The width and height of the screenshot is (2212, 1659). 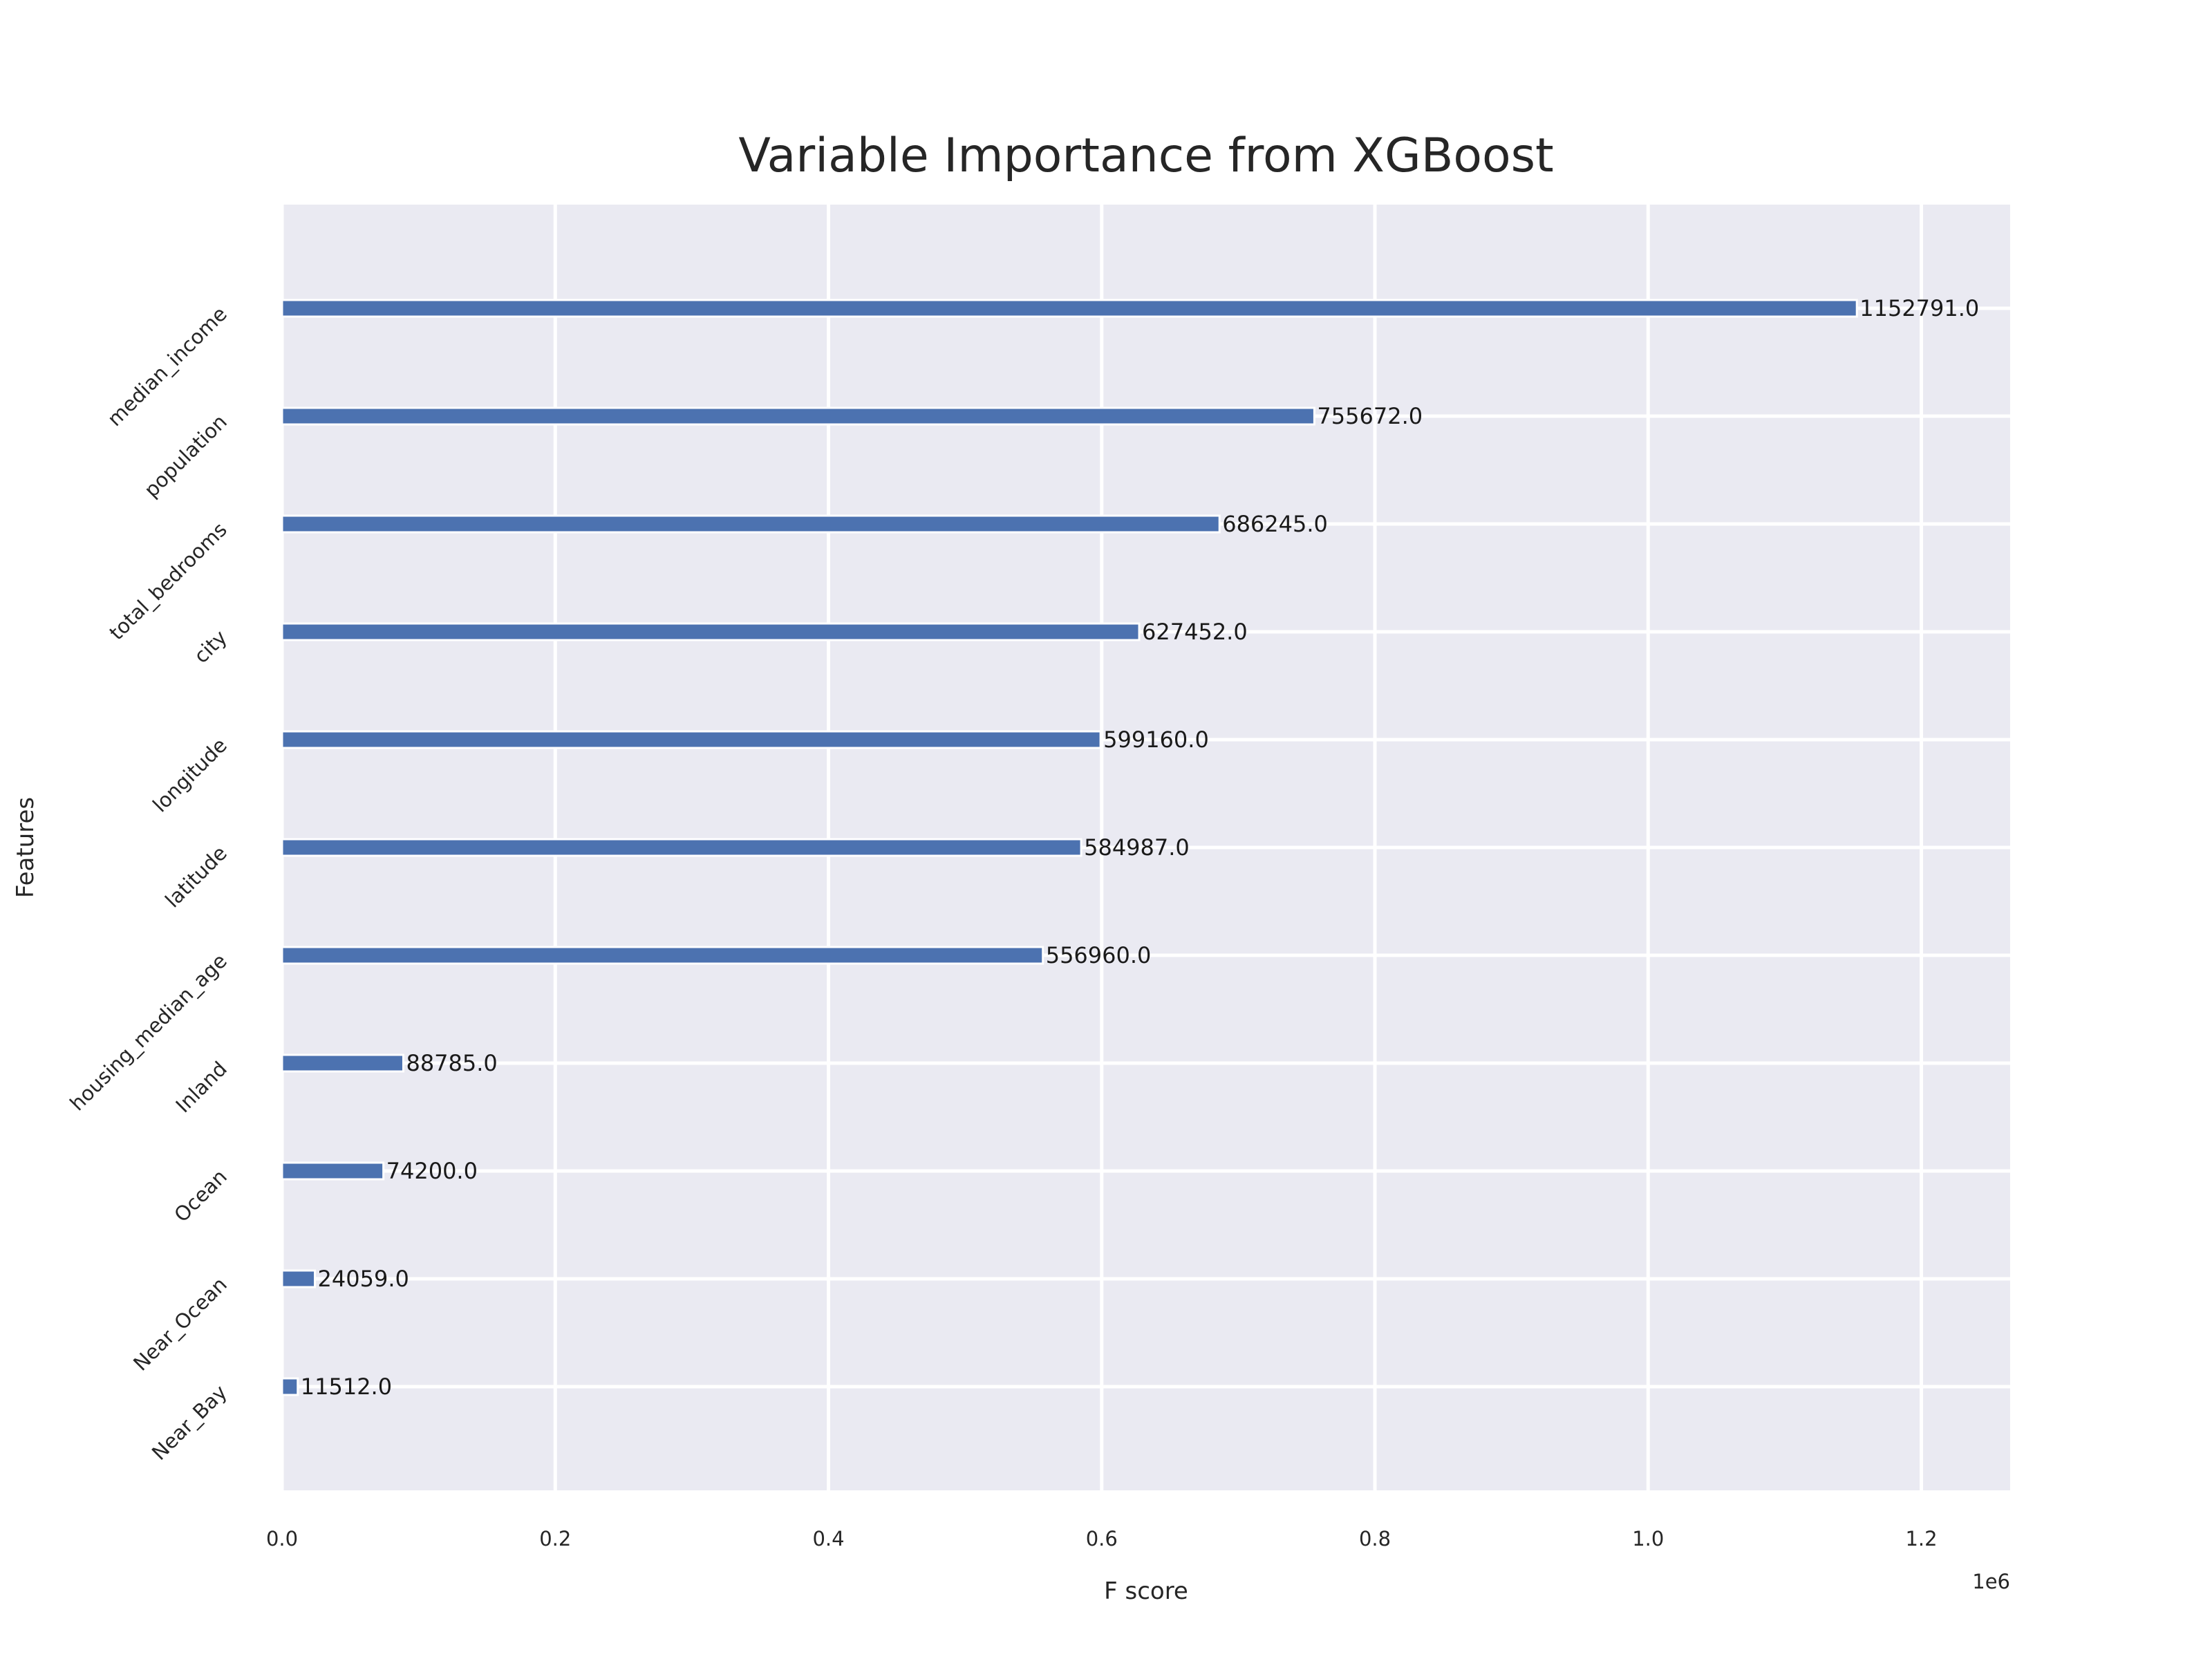 What do you see at coordinates (201, 1087) in the screenshot?
I see `y-tick-label-Inland: Inland` at bounding box center [201, 1087].